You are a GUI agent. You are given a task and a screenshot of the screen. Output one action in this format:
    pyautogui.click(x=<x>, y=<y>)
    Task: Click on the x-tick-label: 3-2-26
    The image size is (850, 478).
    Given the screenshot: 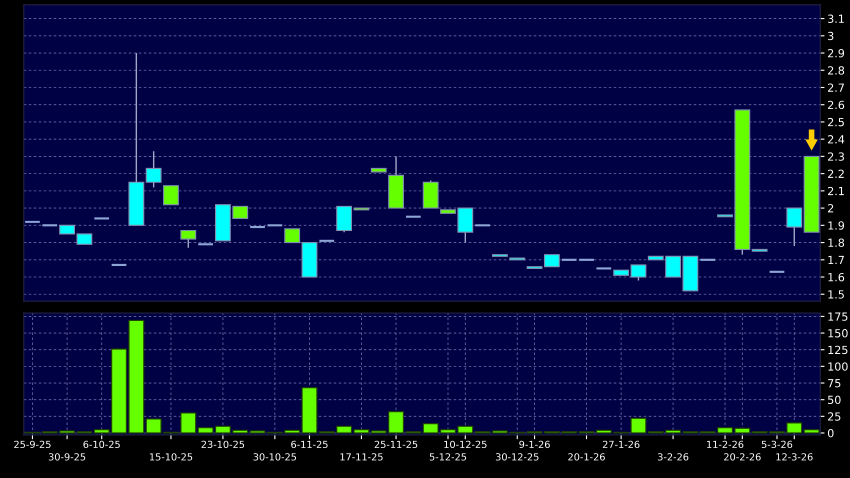 What is the action you would take?
    pyautogui.click(x=673, y=457)
    